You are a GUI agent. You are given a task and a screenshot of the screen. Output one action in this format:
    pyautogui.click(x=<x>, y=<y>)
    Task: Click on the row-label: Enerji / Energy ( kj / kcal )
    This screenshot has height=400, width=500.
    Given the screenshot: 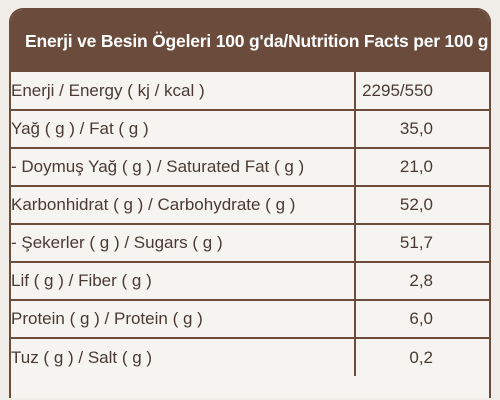 What is the action you would take?
    pyautogui.click(x=183, y=91)
    